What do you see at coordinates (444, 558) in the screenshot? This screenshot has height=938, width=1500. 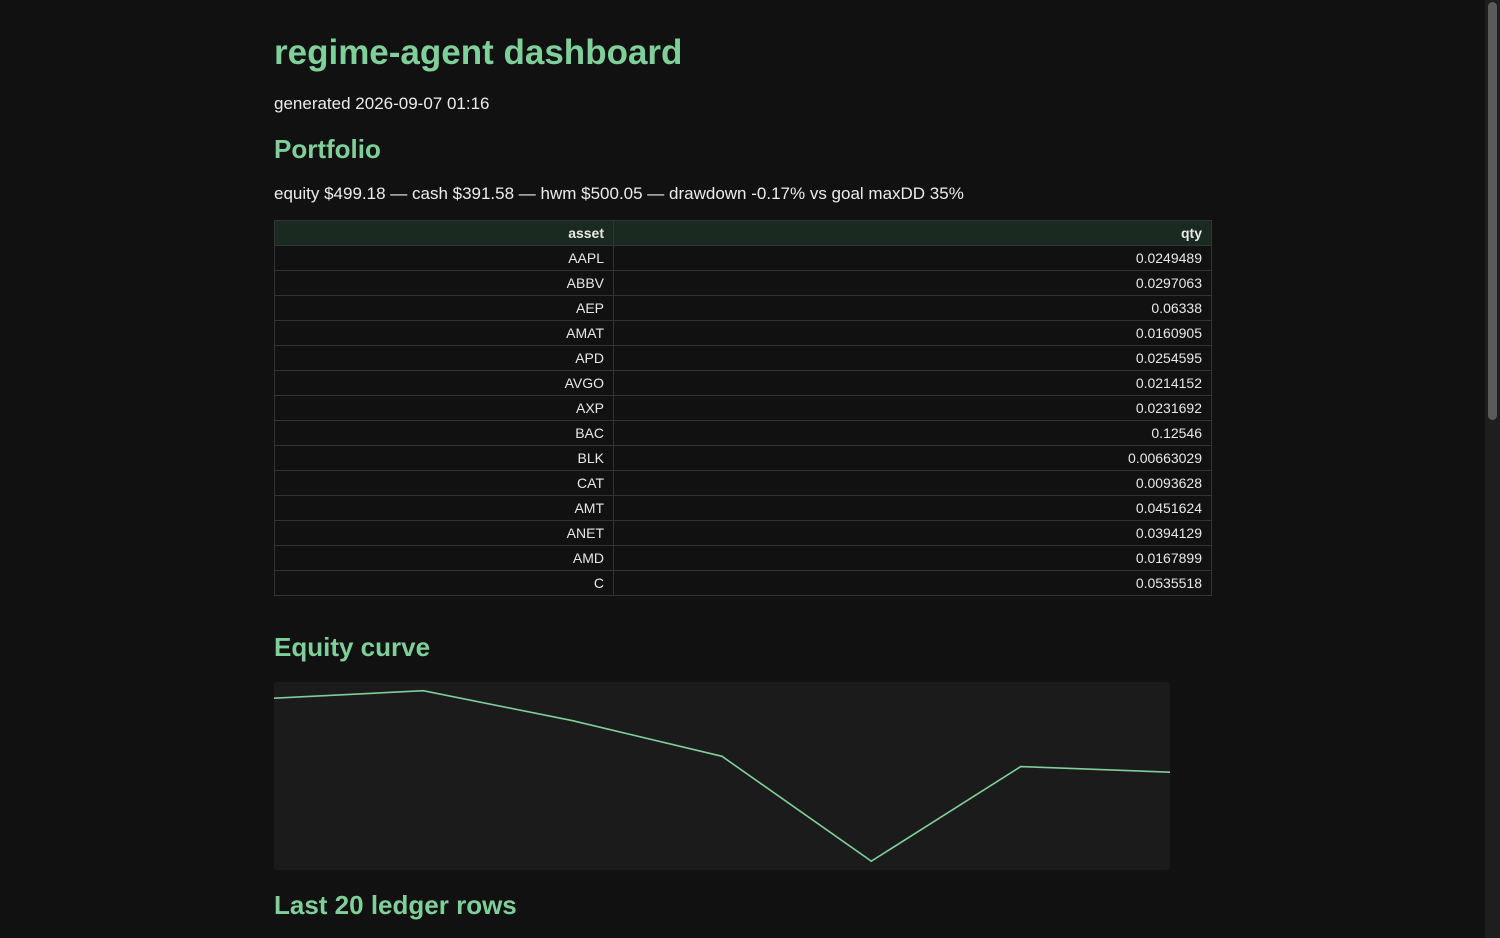 I see `cell-asset: AMD` at bounding box center [444, 558].